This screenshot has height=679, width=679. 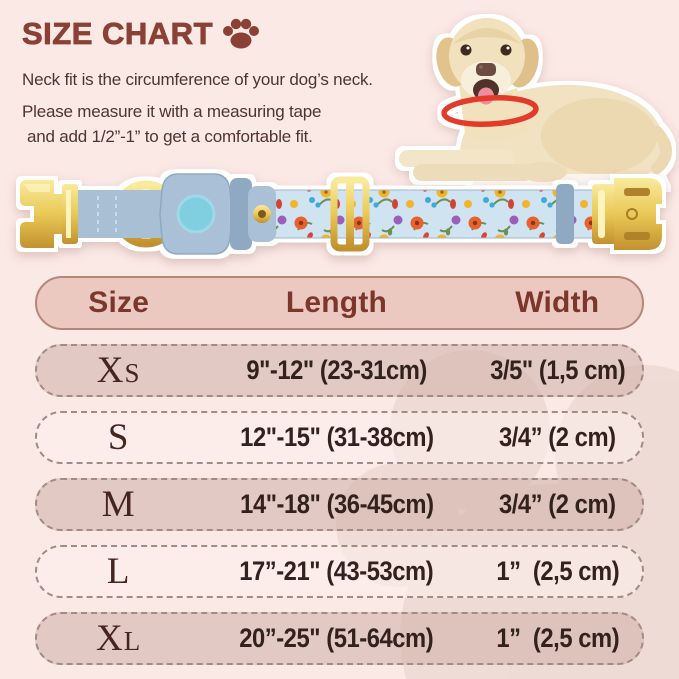 I want to click on floral-strap, so click(x=436, y=214).